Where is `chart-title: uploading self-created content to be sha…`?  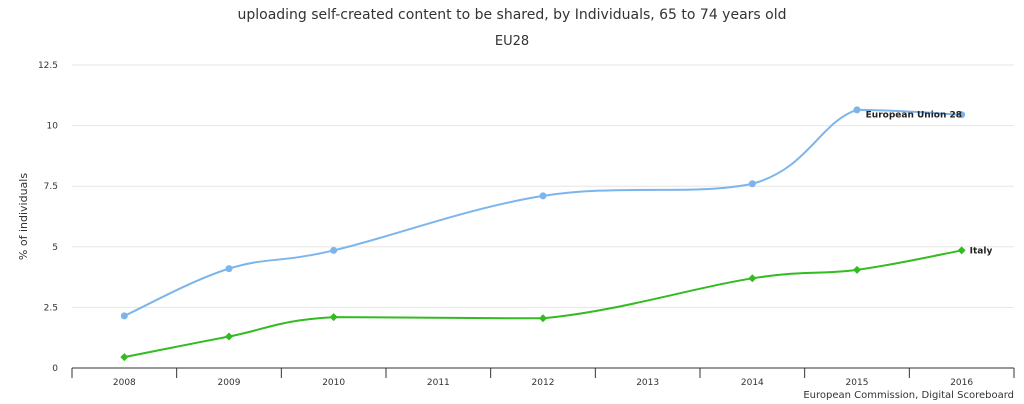
chart-title: uploading self-created content to be sha… is located at coordinates (512, 15).